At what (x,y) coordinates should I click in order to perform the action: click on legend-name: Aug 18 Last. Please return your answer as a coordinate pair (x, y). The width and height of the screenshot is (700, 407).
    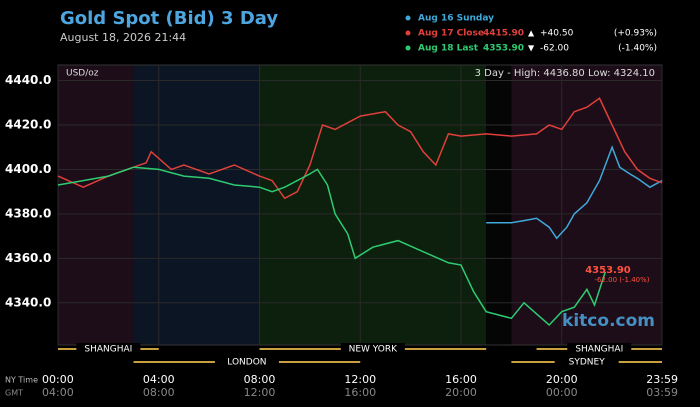
    Looking at the image, I should click on (448, 49).